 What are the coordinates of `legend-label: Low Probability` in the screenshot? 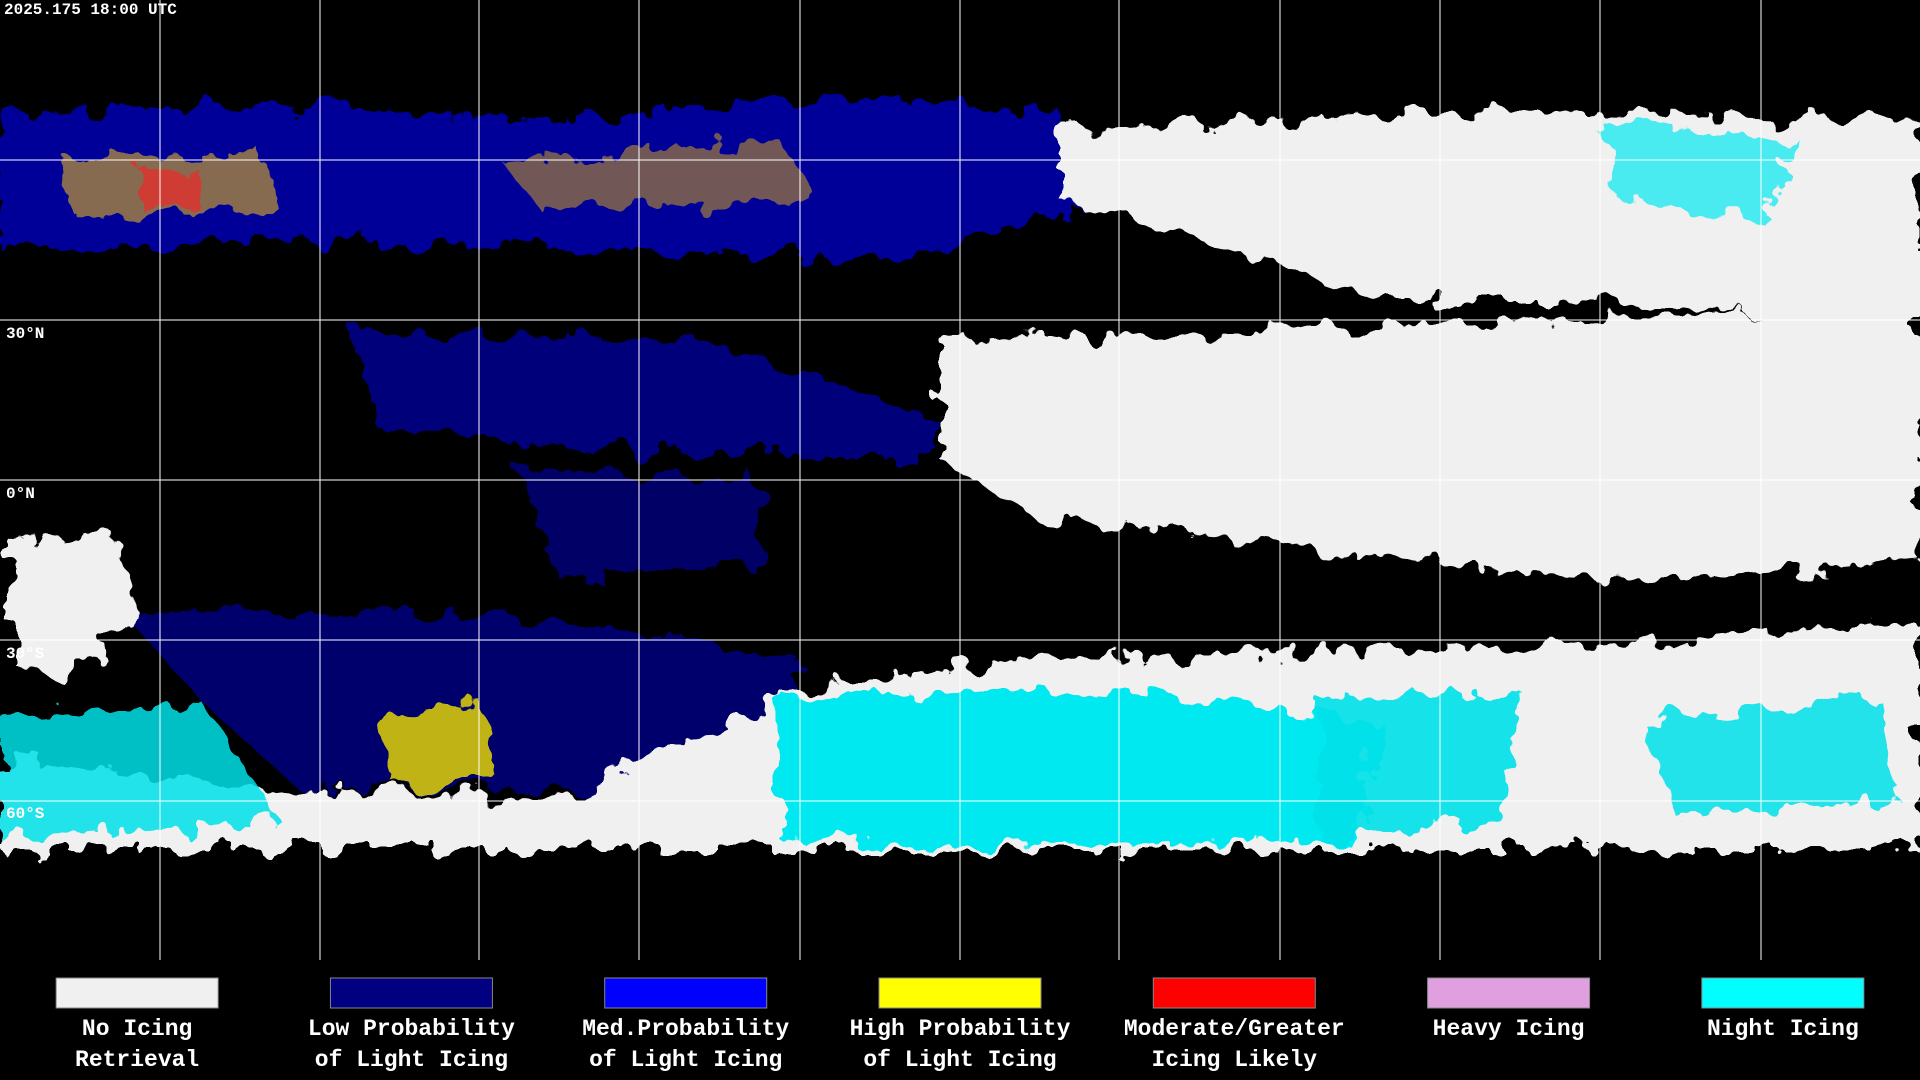 It's located at (411, 1029).